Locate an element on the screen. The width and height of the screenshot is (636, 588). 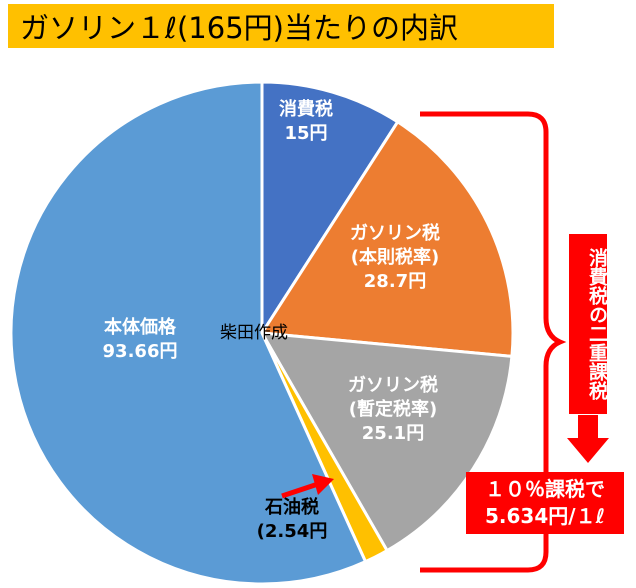
slice-label-line: (2.54円 is located at coordinates (292, 531).